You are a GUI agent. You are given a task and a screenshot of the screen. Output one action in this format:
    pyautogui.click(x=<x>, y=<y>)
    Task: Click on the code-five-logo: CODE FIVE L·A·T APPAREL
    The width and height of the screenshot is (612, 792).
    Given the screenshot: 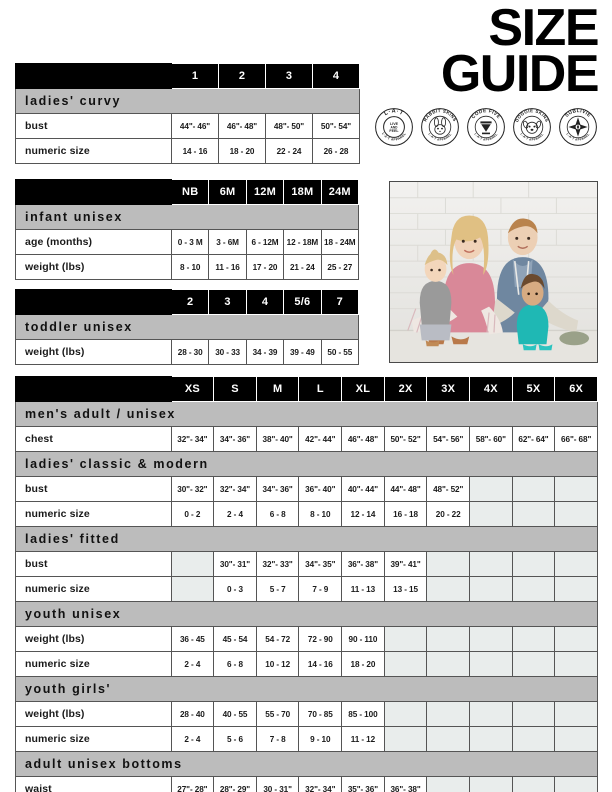 What is the action you would take?
    pyautogui.click(x=486, y=127)
    